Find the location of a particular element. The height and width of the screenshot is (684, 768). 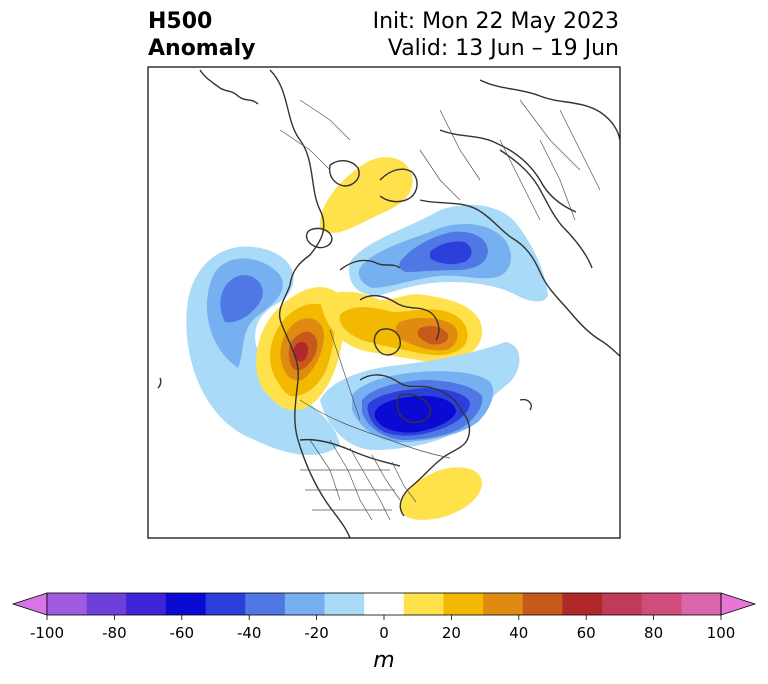

colorbar-tick-label: 0 is located at coordinates (384, 633).